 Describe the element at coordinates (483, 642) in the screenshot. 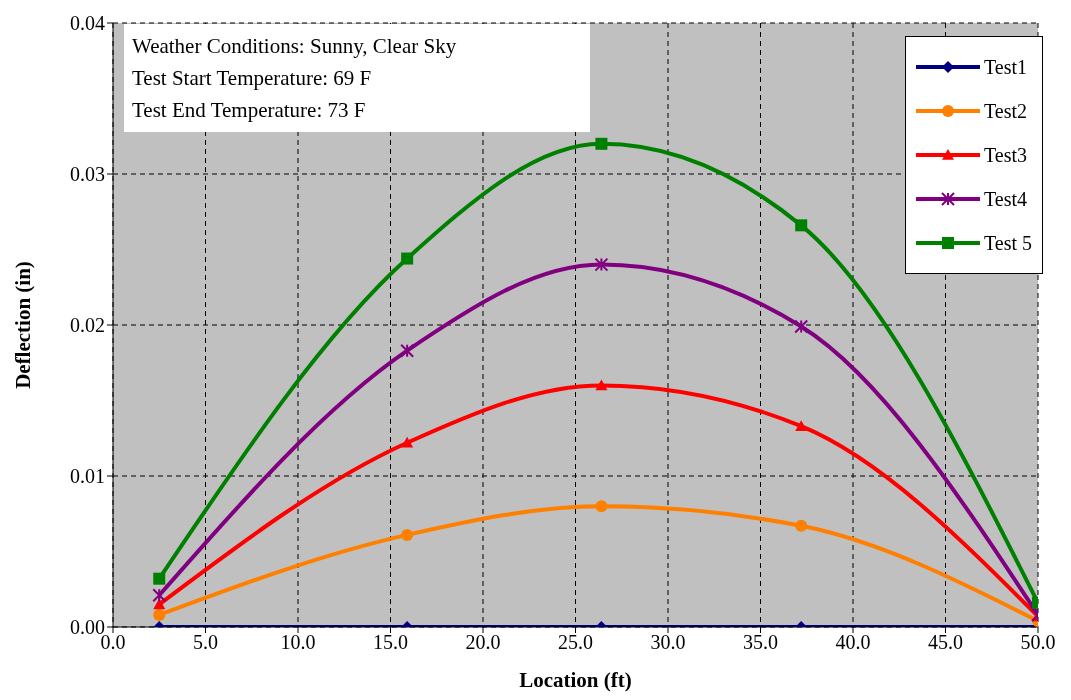

I see `x-tick-label: 20.0` at that location.